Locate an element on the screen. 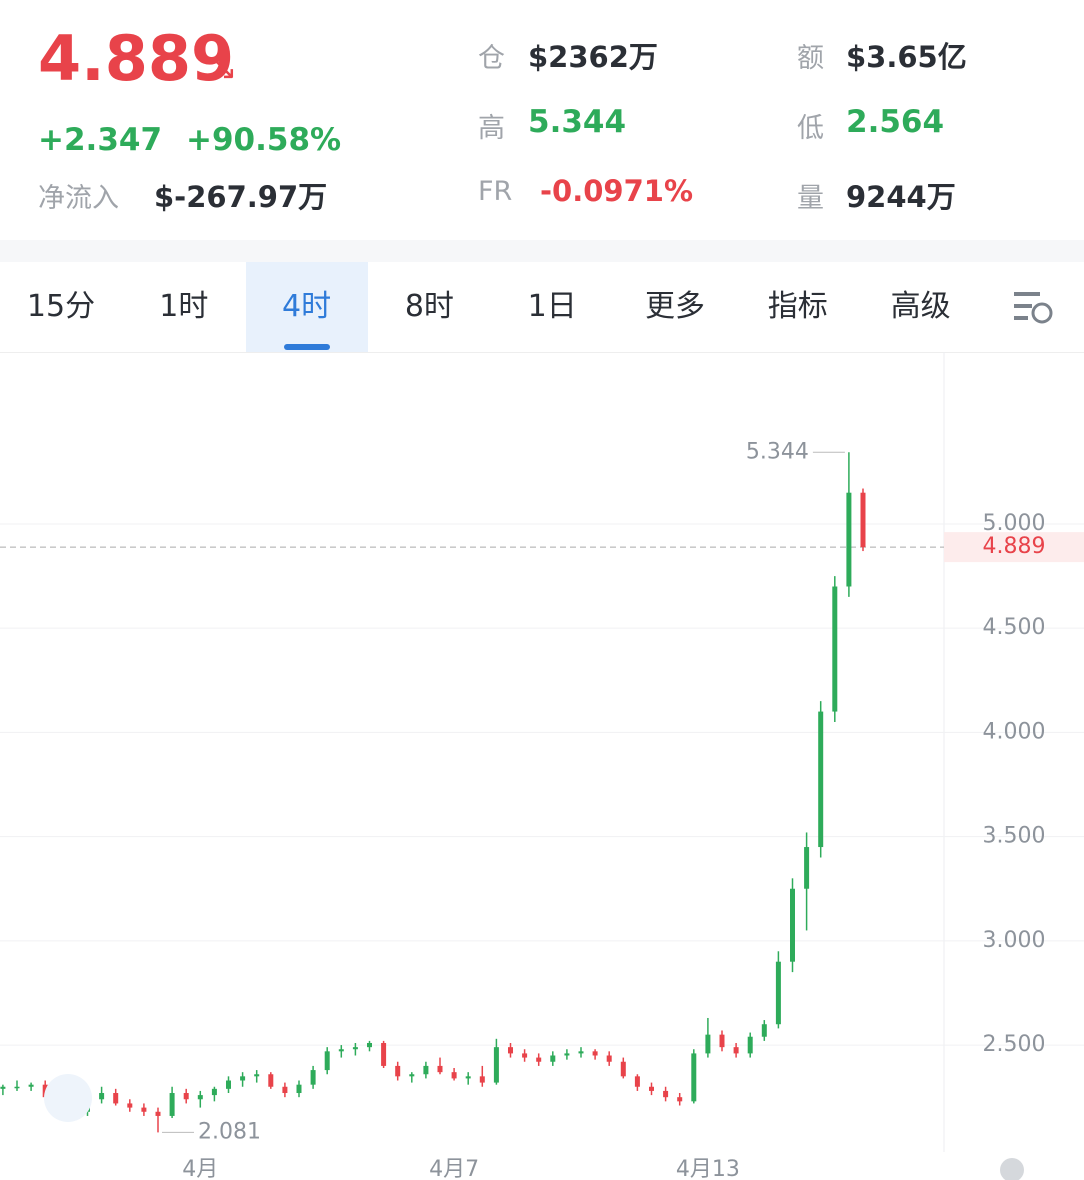 The height and width of the screenshot is (1180, 1084). tab: 更多 is located at coordinates (675, 306).